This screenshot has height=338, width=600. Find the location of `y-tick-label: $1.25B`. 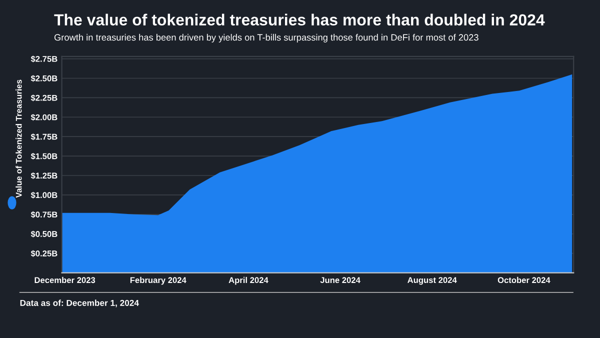

y-tick-label: $1.25B is located at coordinates (44, 176).